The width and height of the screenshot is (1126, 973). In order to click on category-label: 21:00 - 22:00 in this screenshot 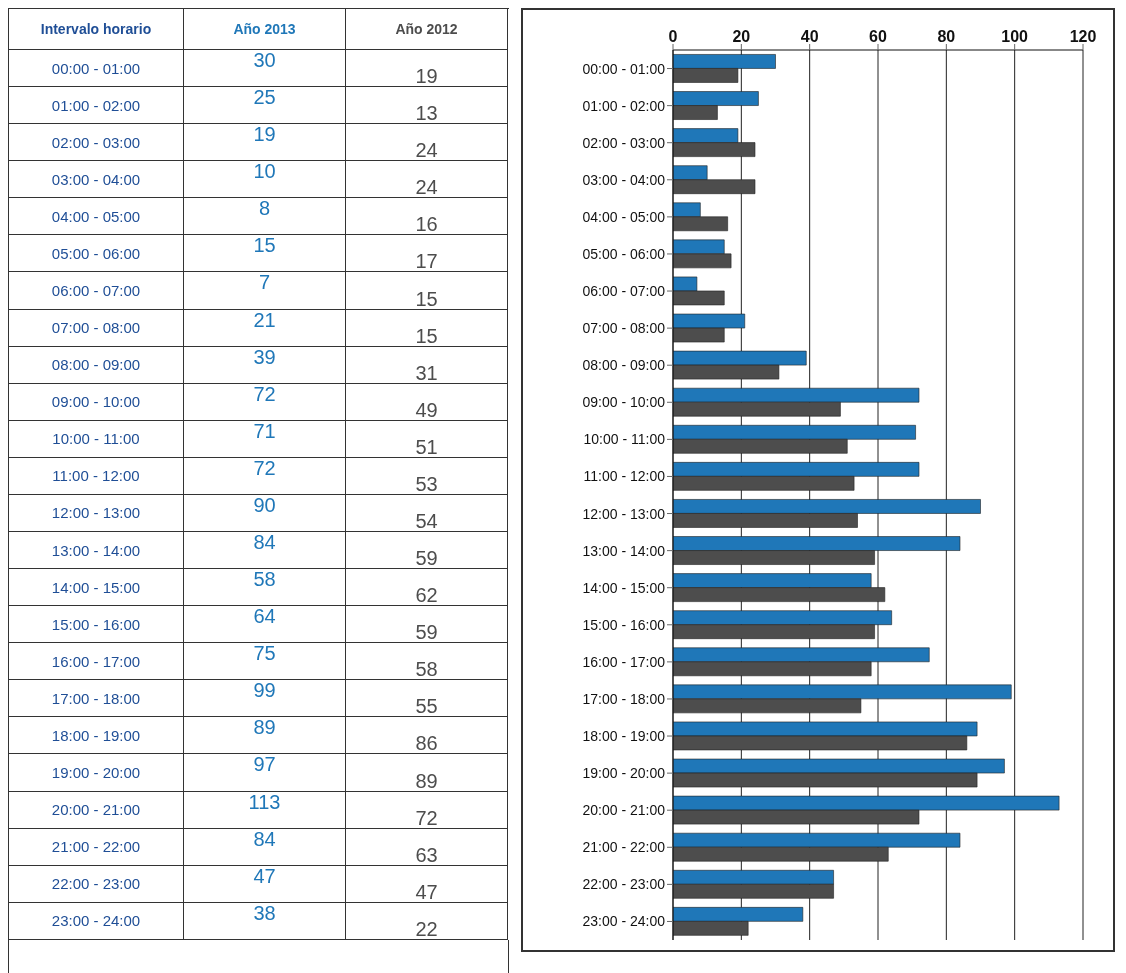, I will do `click(96, 847)`.